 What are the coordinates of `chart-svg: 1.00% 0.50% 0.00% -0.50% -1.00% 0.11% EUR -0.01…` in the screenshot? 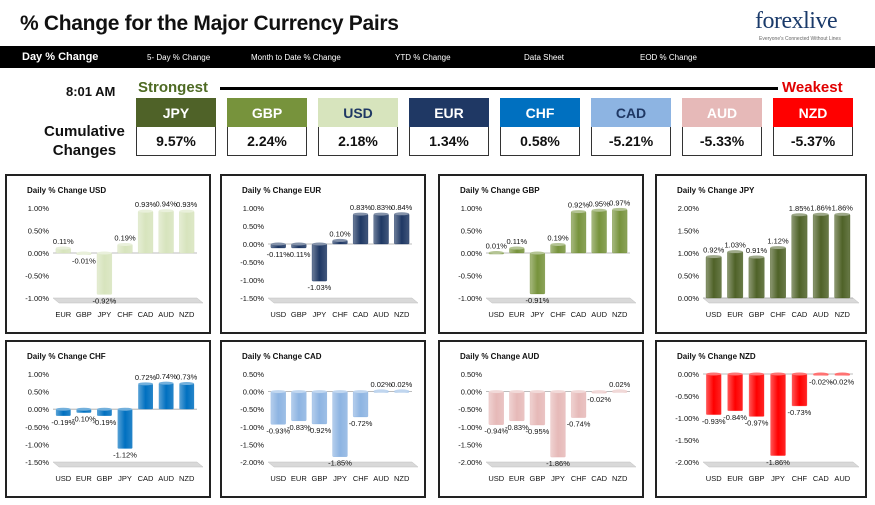 It's located at (114, 259).